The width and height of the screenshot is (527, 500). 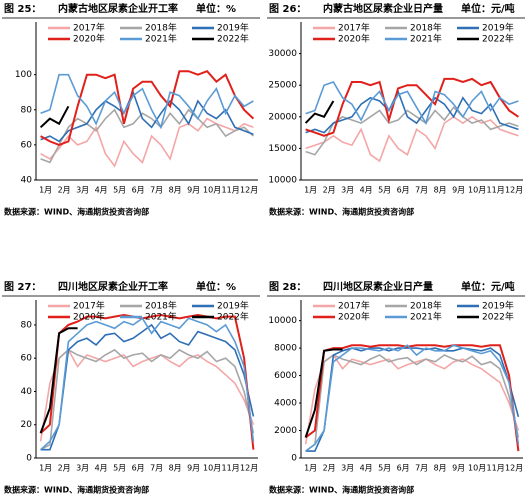 I want to click on y-tick-label: 0, so click(x=294, y=459).